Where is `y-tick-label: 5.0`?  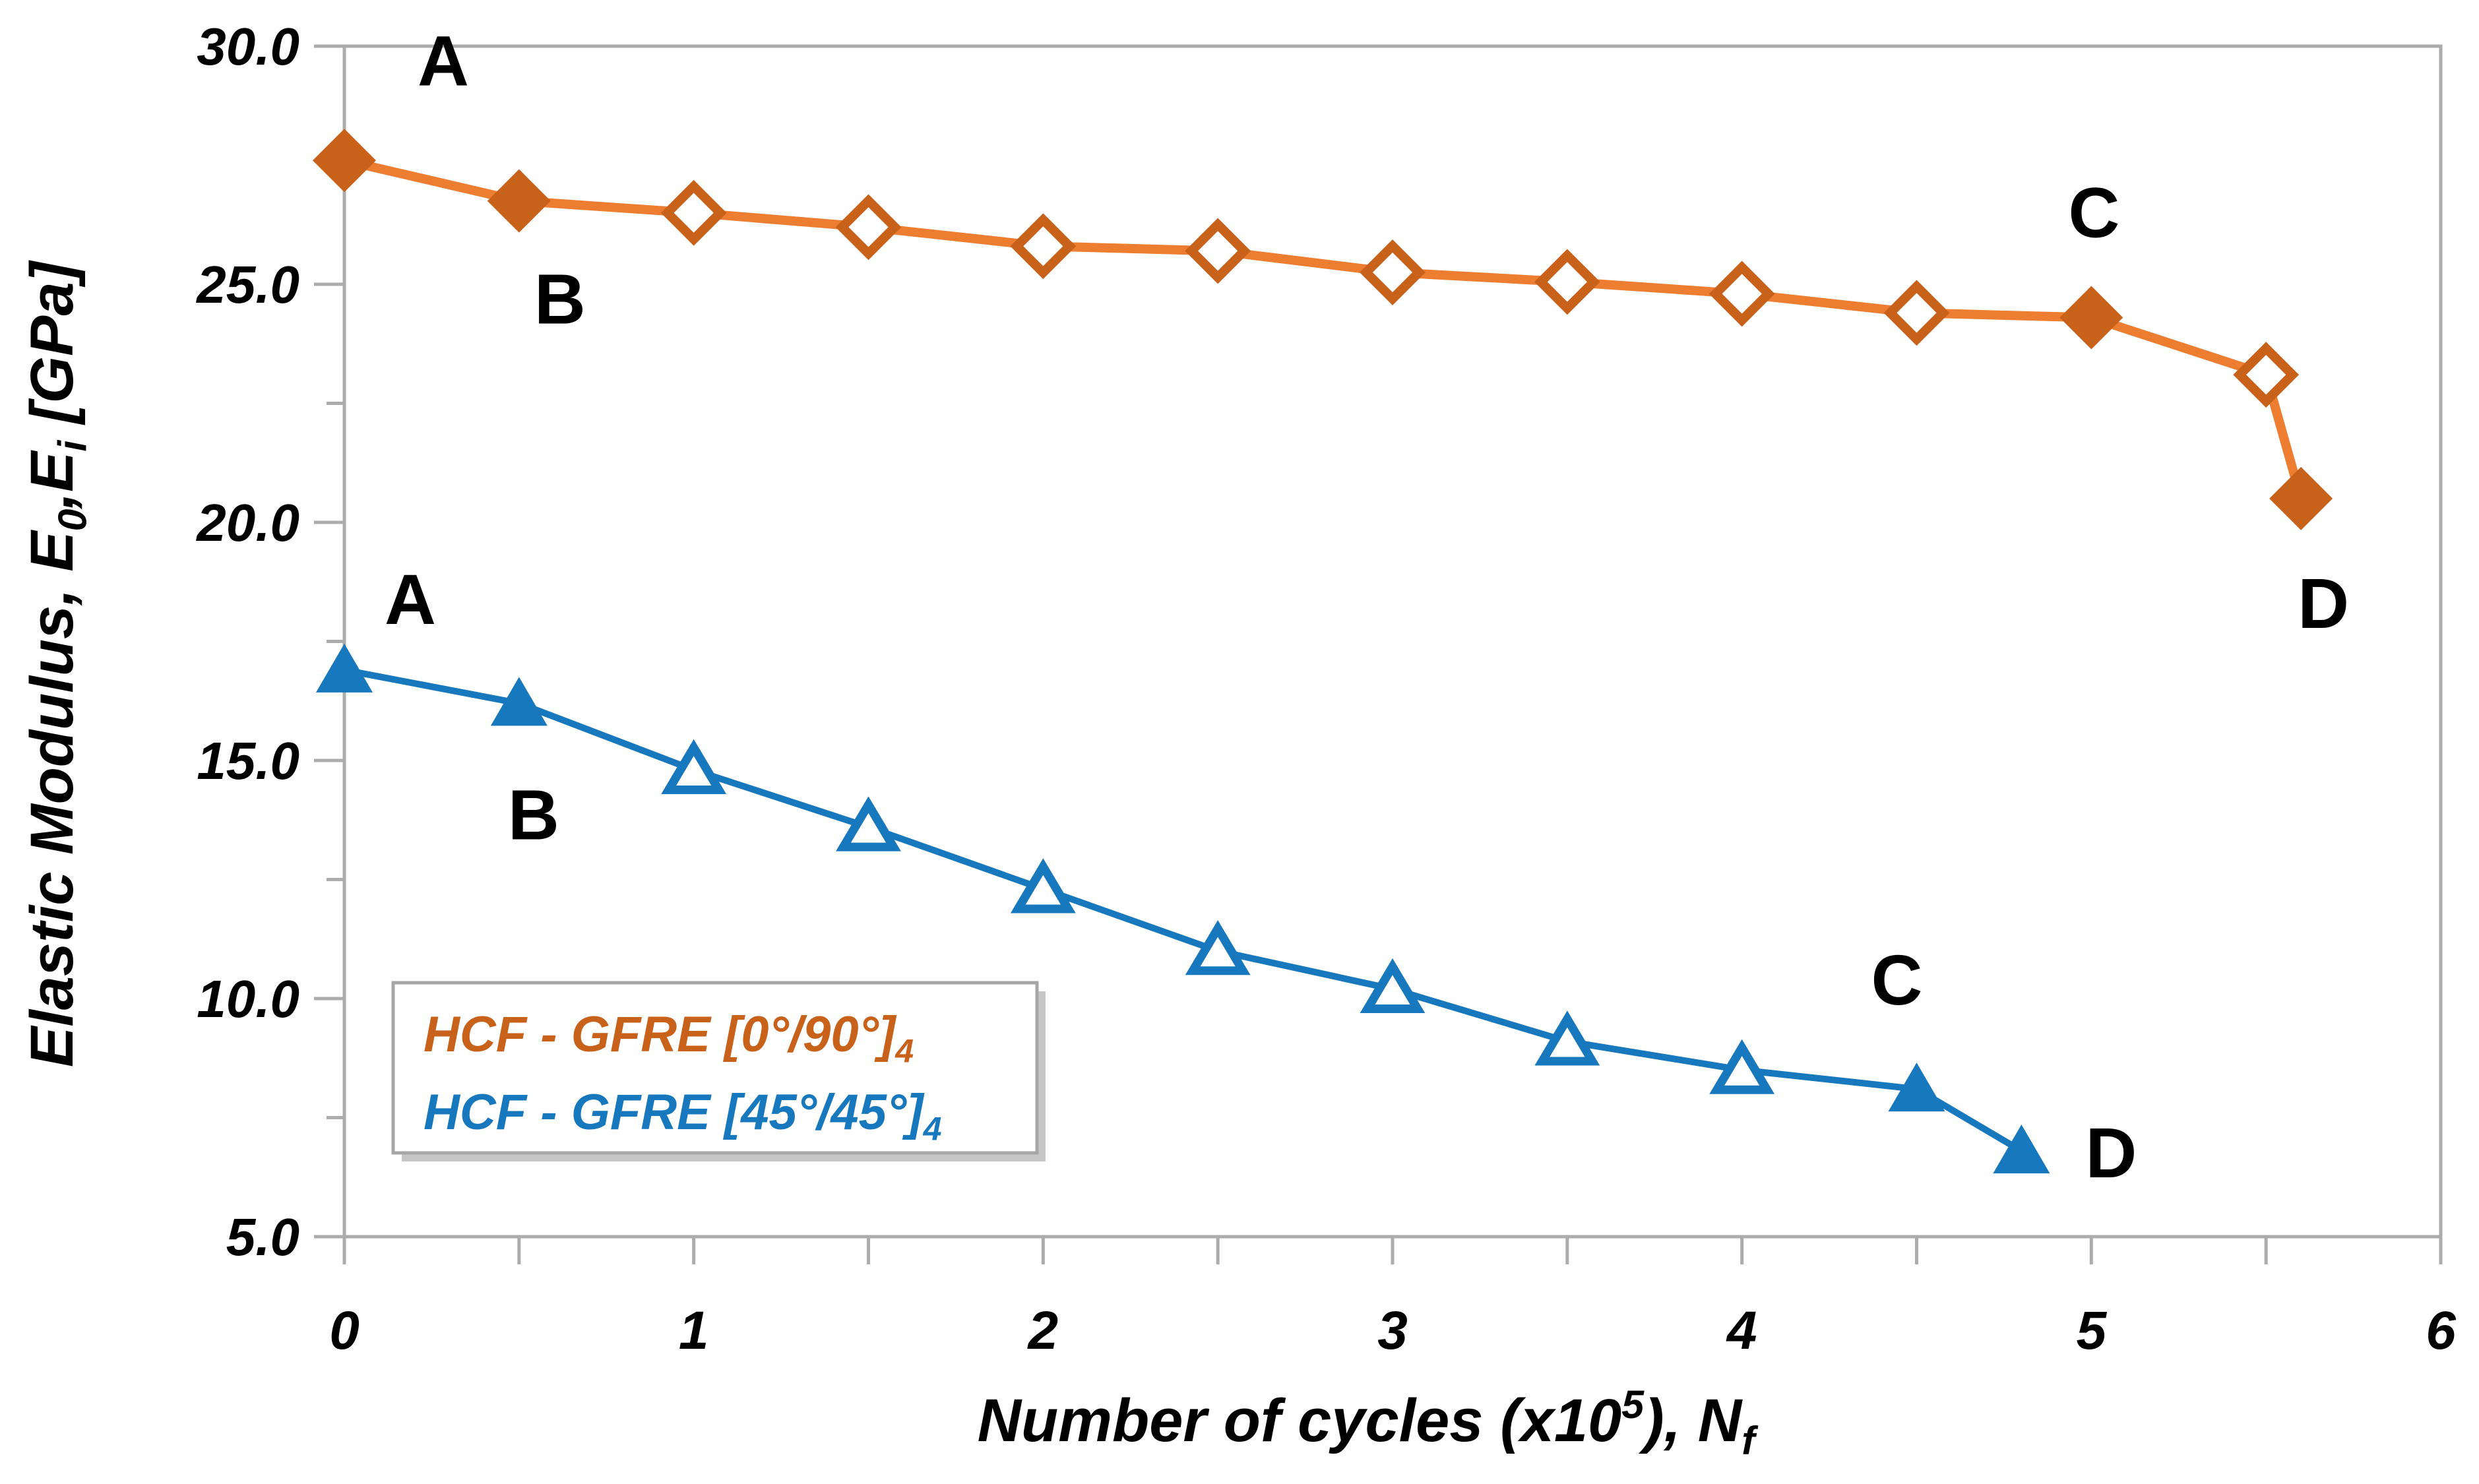 y-tick-label: 5.0 is located at coordinates (262, 1237).